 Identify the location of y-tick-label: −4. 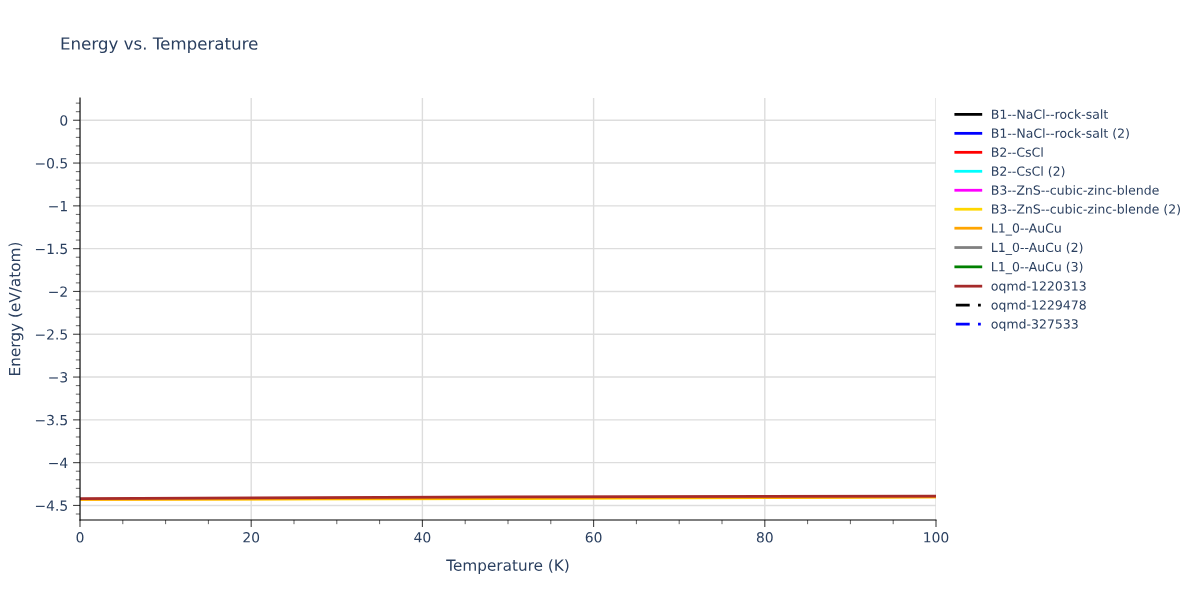
(58, 462).